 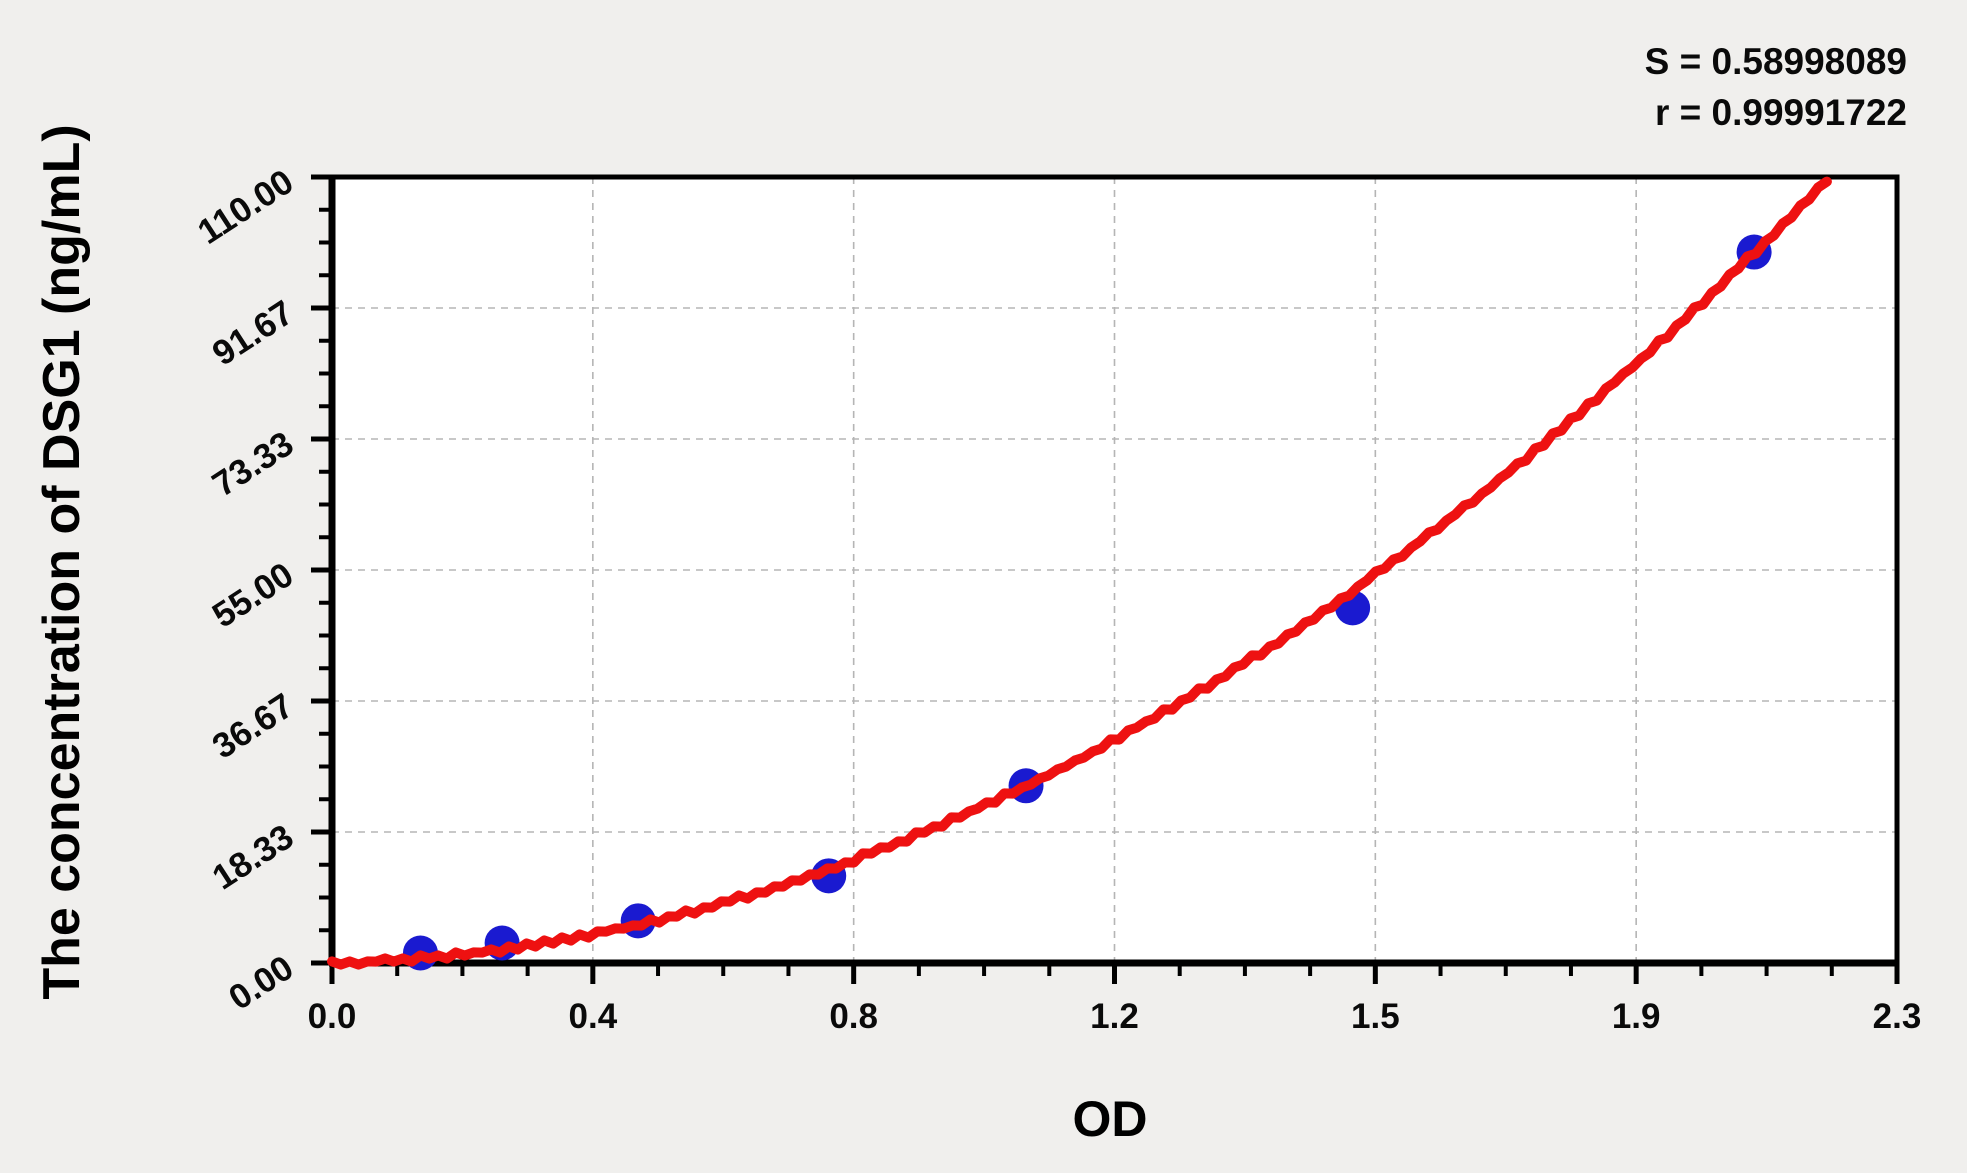 I want to click on y-tick-label: 91.67, so click(x=253, y=333).